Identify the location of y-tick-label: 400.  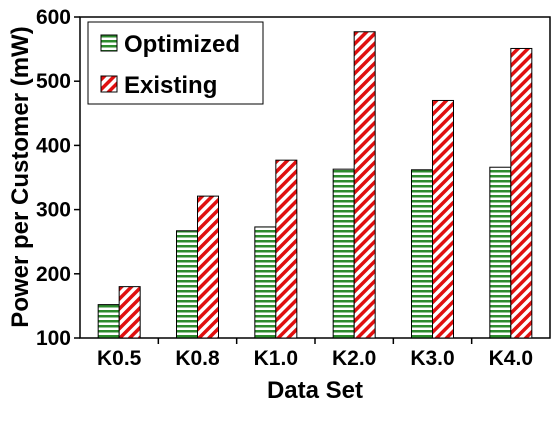
(53, 145).